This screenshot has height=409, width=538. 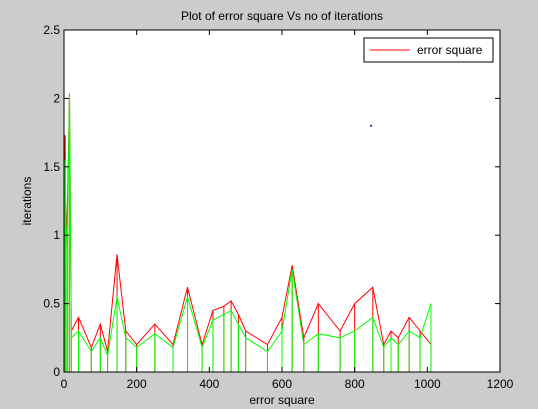 I want to click on y-axis-label: iterations, so click(x=27, y=201).